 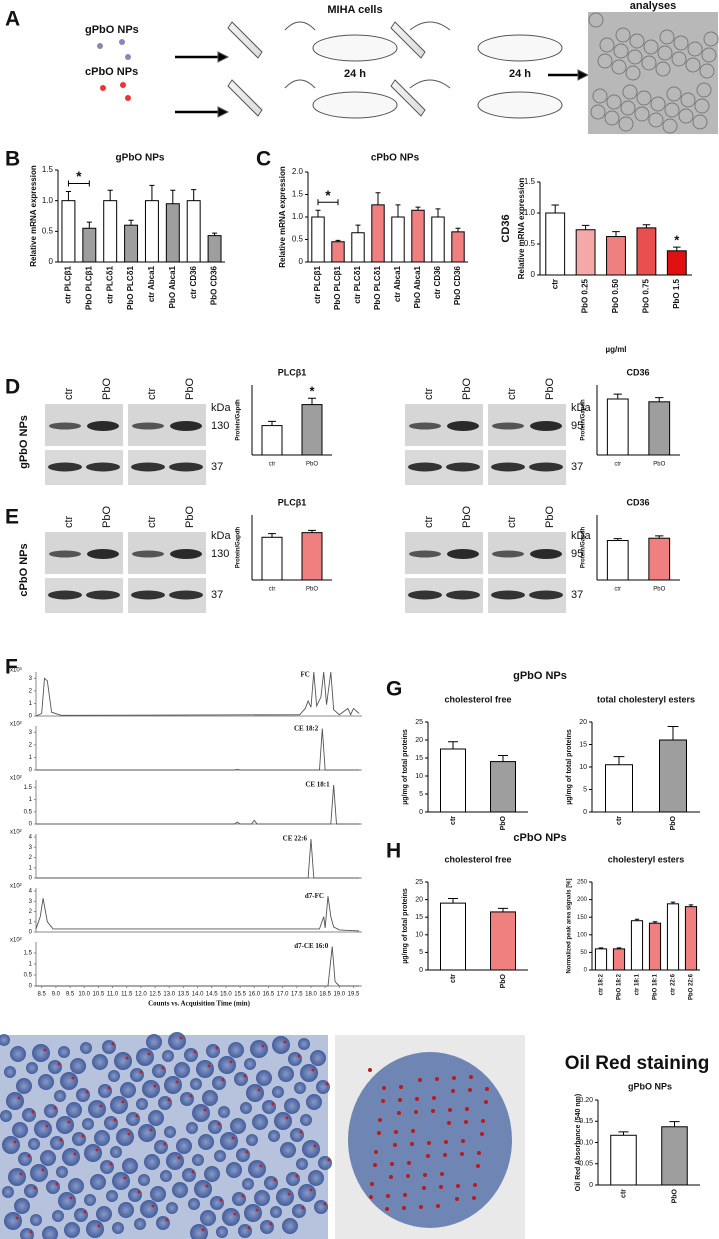 I want to click on y-axis-label: µg/mg of total proteins, so click(x=569, y=767).